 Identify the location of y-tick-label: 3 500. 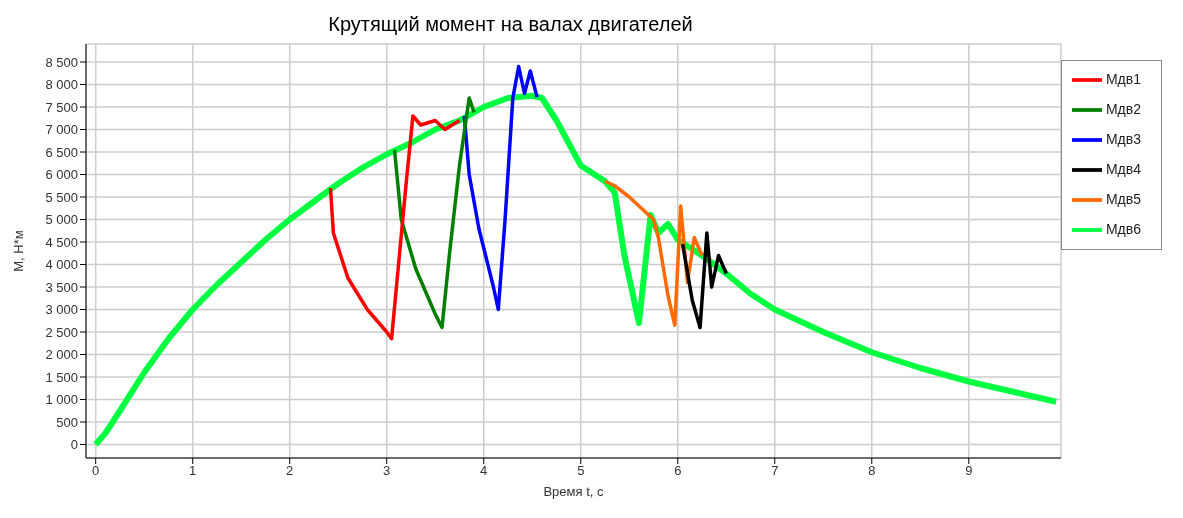
(61, 287).